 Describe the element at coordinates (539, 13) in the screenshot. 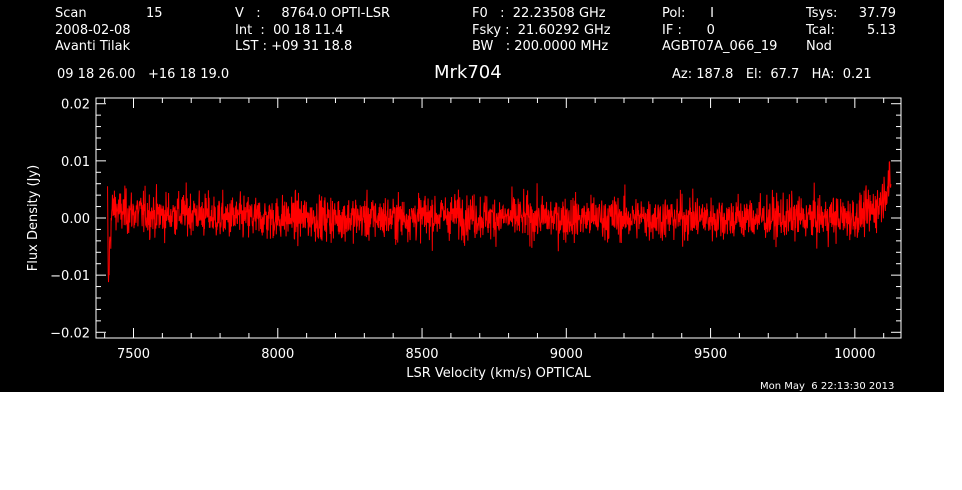

I see `rest-frequency: F0 : 22.23508 GHz` at that location.